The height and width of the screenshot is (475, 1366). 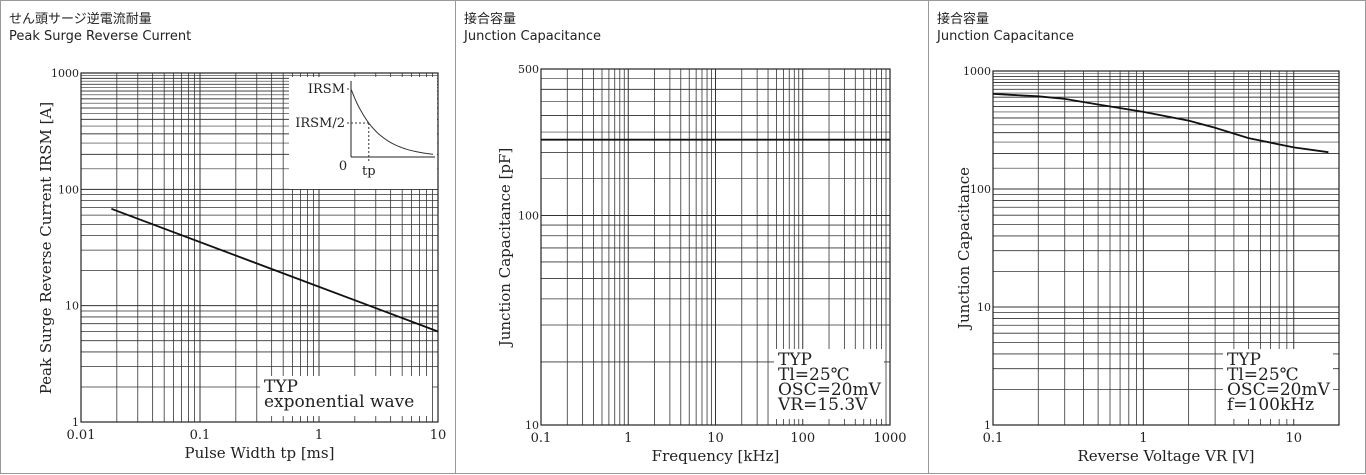 What do you see at coordinates (716, 456) in the screenshot?
I see `x-axis-label: Frequency [kHz]` at bounding box center [716, 456].